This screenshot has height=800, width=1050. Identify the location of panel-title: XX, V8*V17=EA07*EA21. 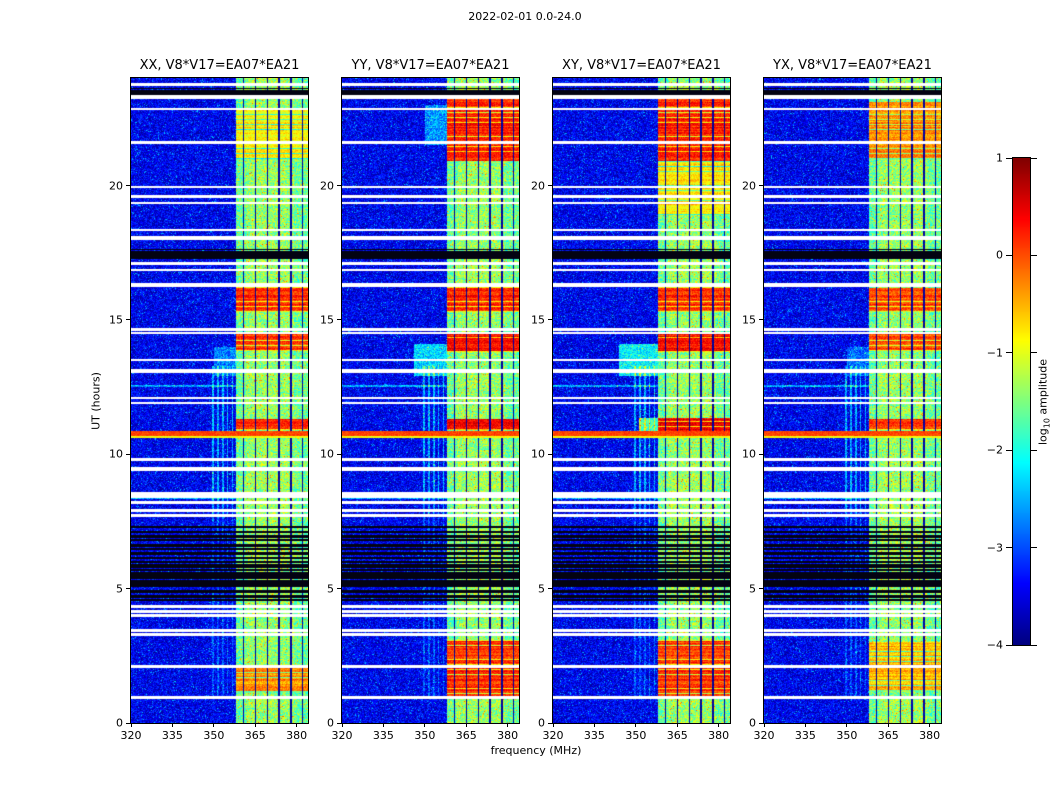
(219, 65).